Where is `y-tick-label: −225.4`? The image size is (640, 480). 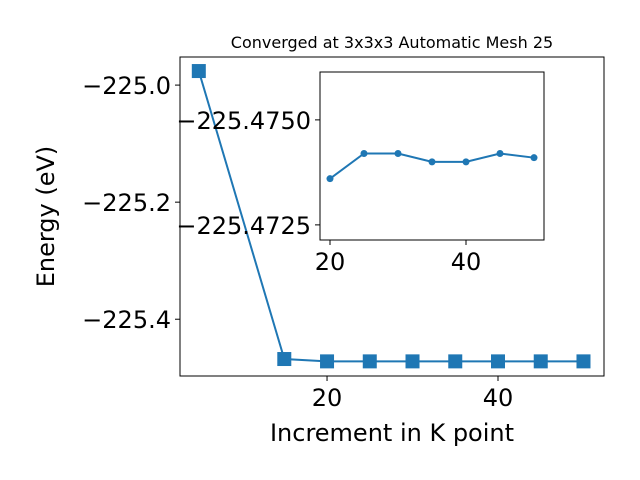 y-tick-label: −225.4 is located at coordinates (126, 320).